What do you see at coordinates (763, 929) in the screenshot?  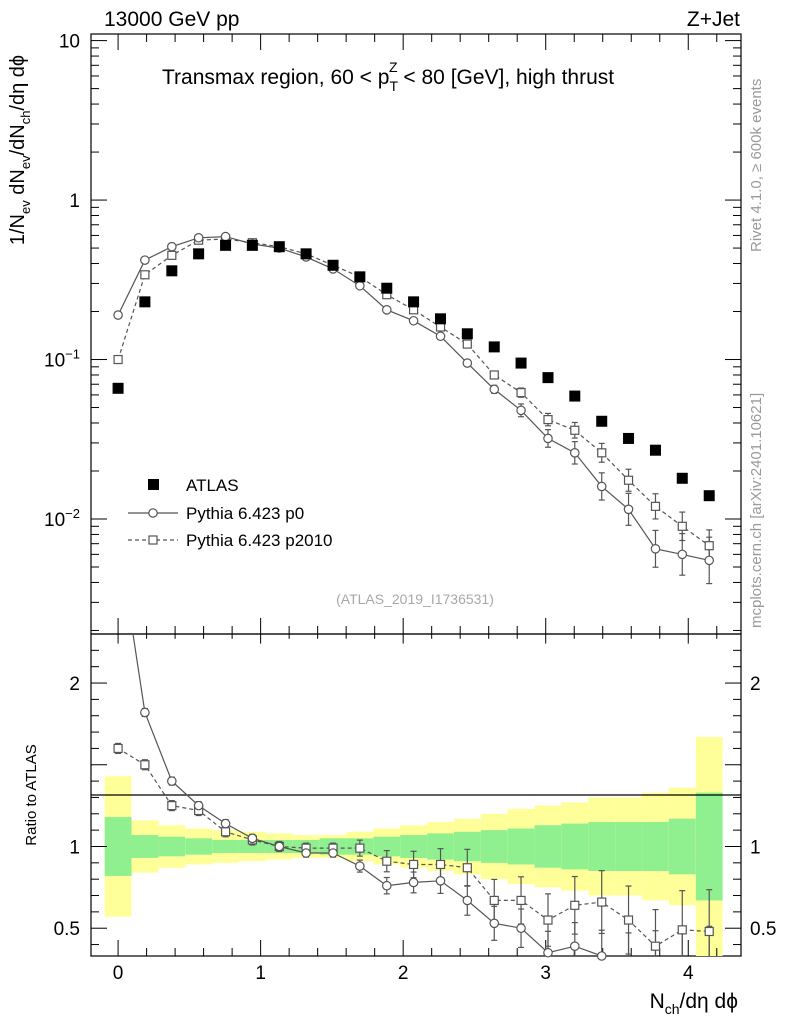 I see `ratio-tick-label-right: 0.5` at bounding box center [763, 929].